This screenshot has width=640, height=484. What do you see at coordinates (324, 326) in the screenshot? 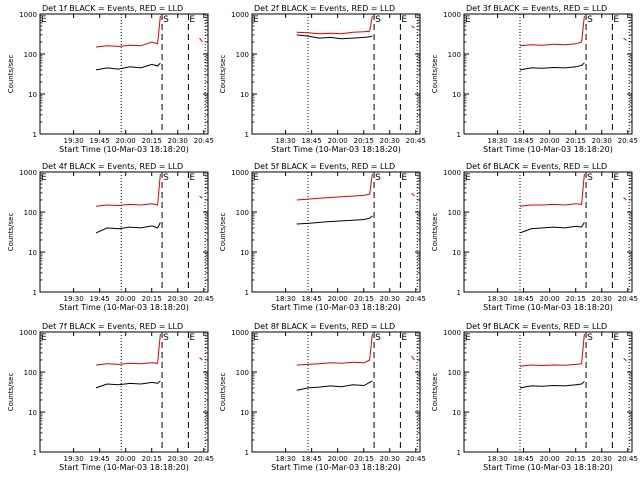
I see `panel-title: Det 8f BLACK = Events, RED = LLD` at bounding box center [324, 326].